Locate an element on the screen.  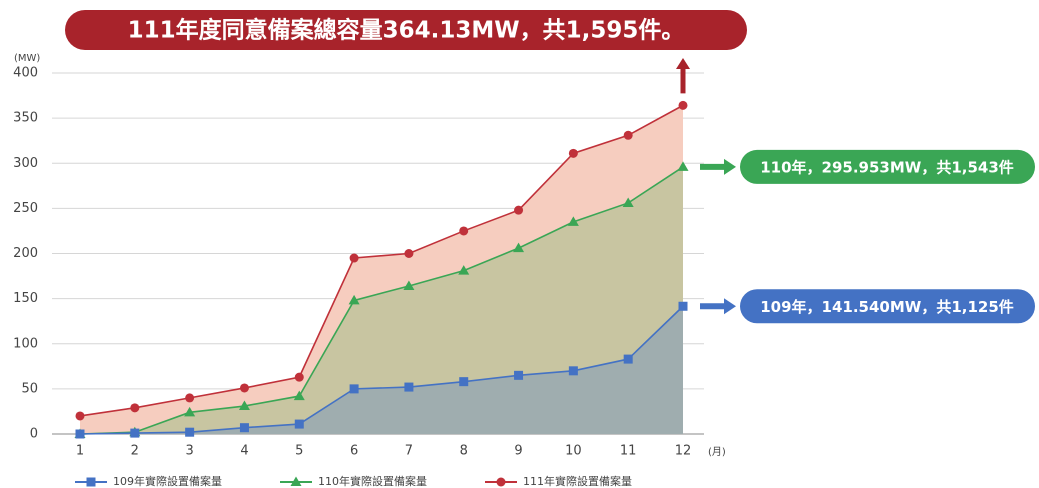
x-tick-label: 3 is located at coordinates (189, 451).